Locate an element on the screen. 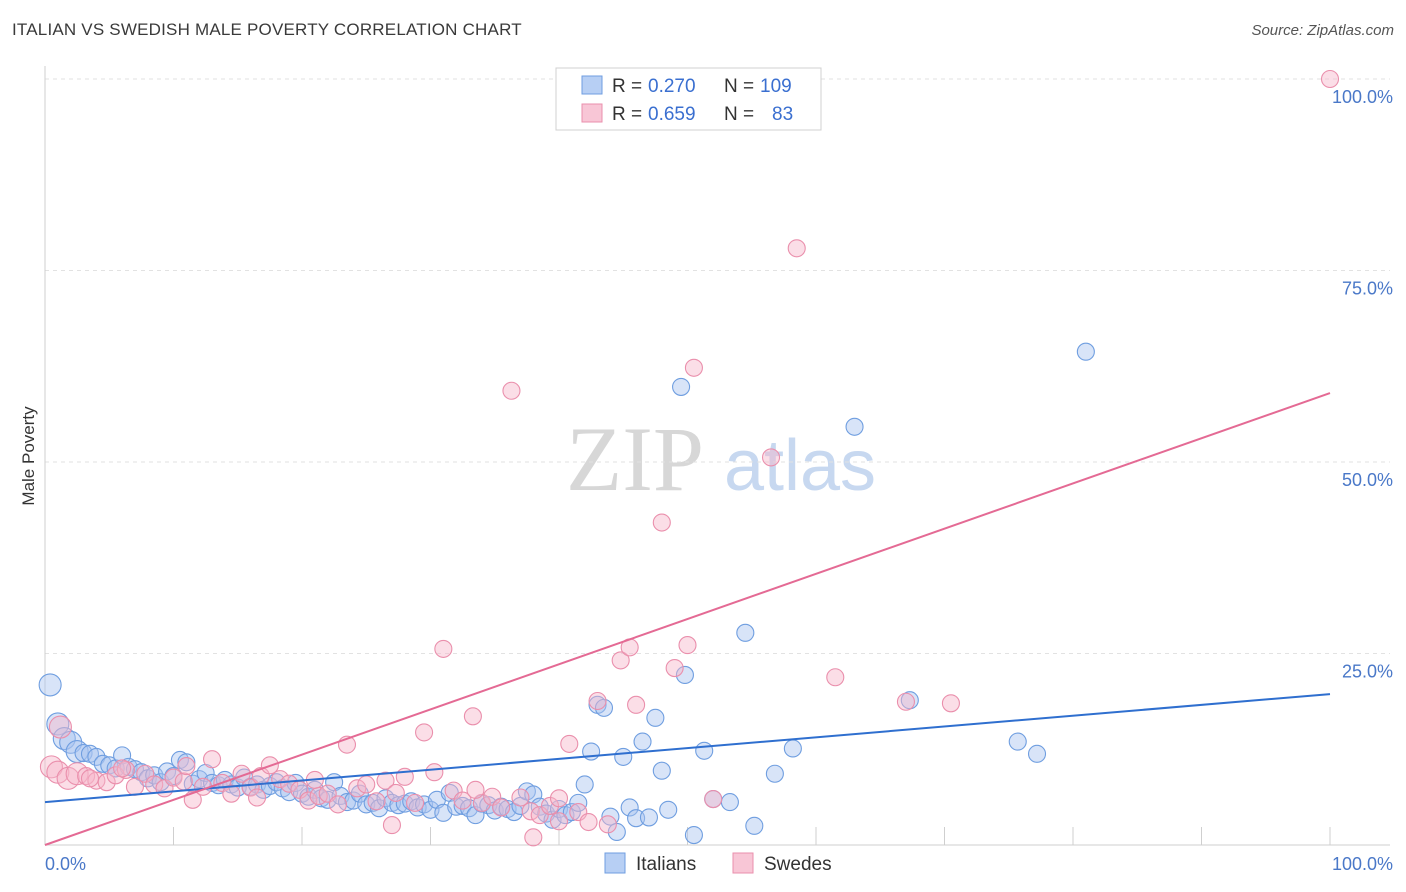  x-tick-label-0: 0.0% is located at coordinates (65, 864).